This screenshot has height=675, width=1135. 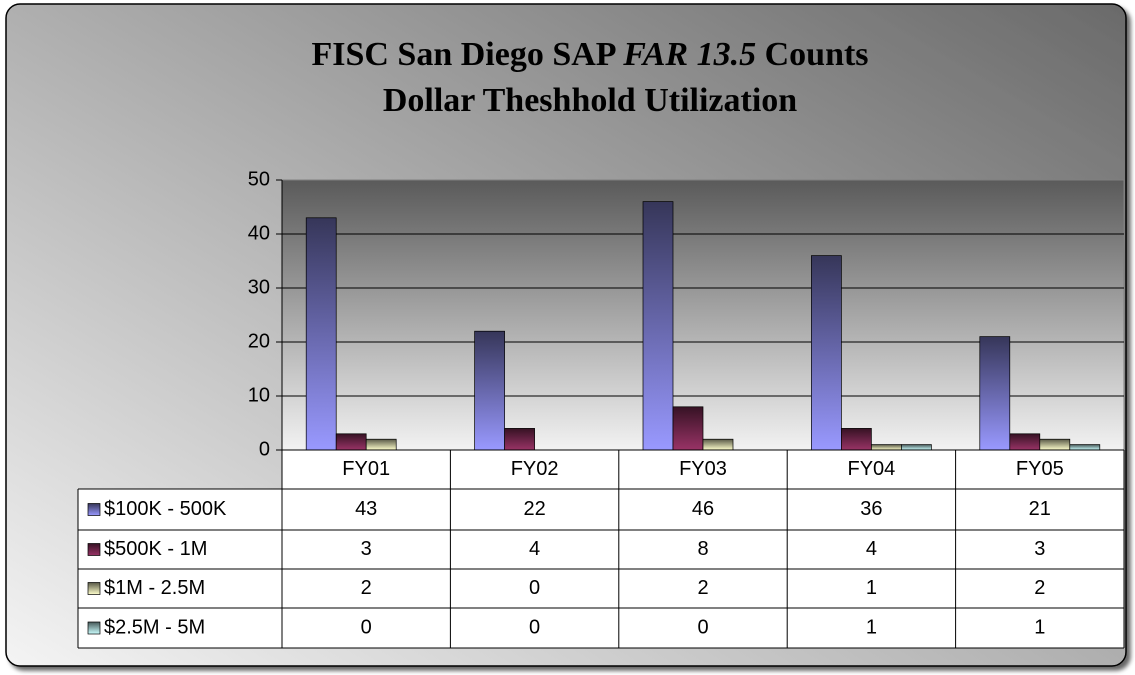 What do you see at coordinates (534, 509) in the screenshot?
I see `table-value: 22` at bounding box center [534, 509].